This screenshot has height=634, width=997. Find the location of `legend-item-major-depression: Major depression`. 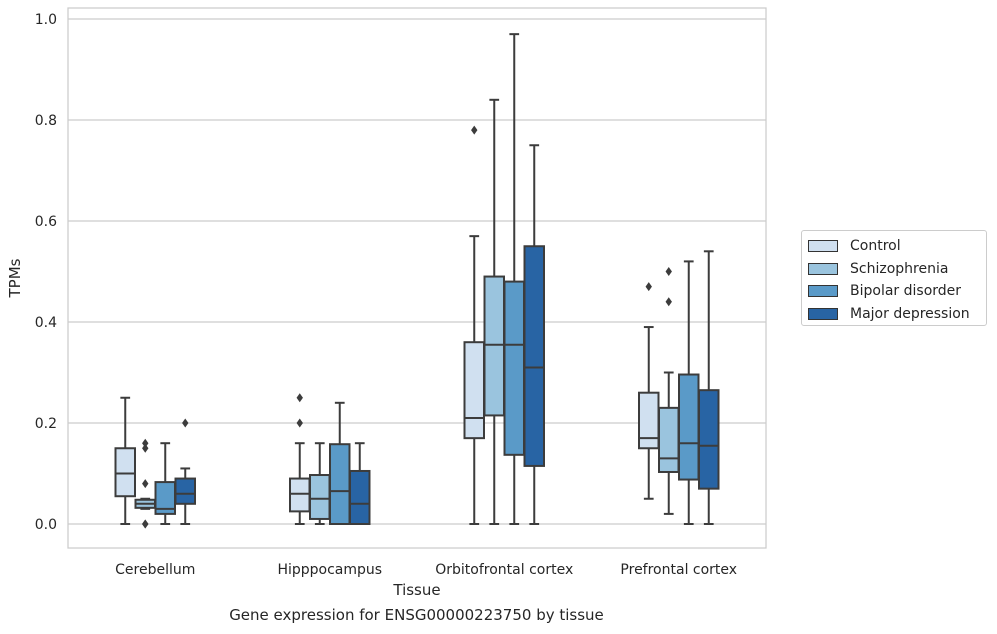

legend-item-major-depression: Major depression is located at coordinates (897, 314).